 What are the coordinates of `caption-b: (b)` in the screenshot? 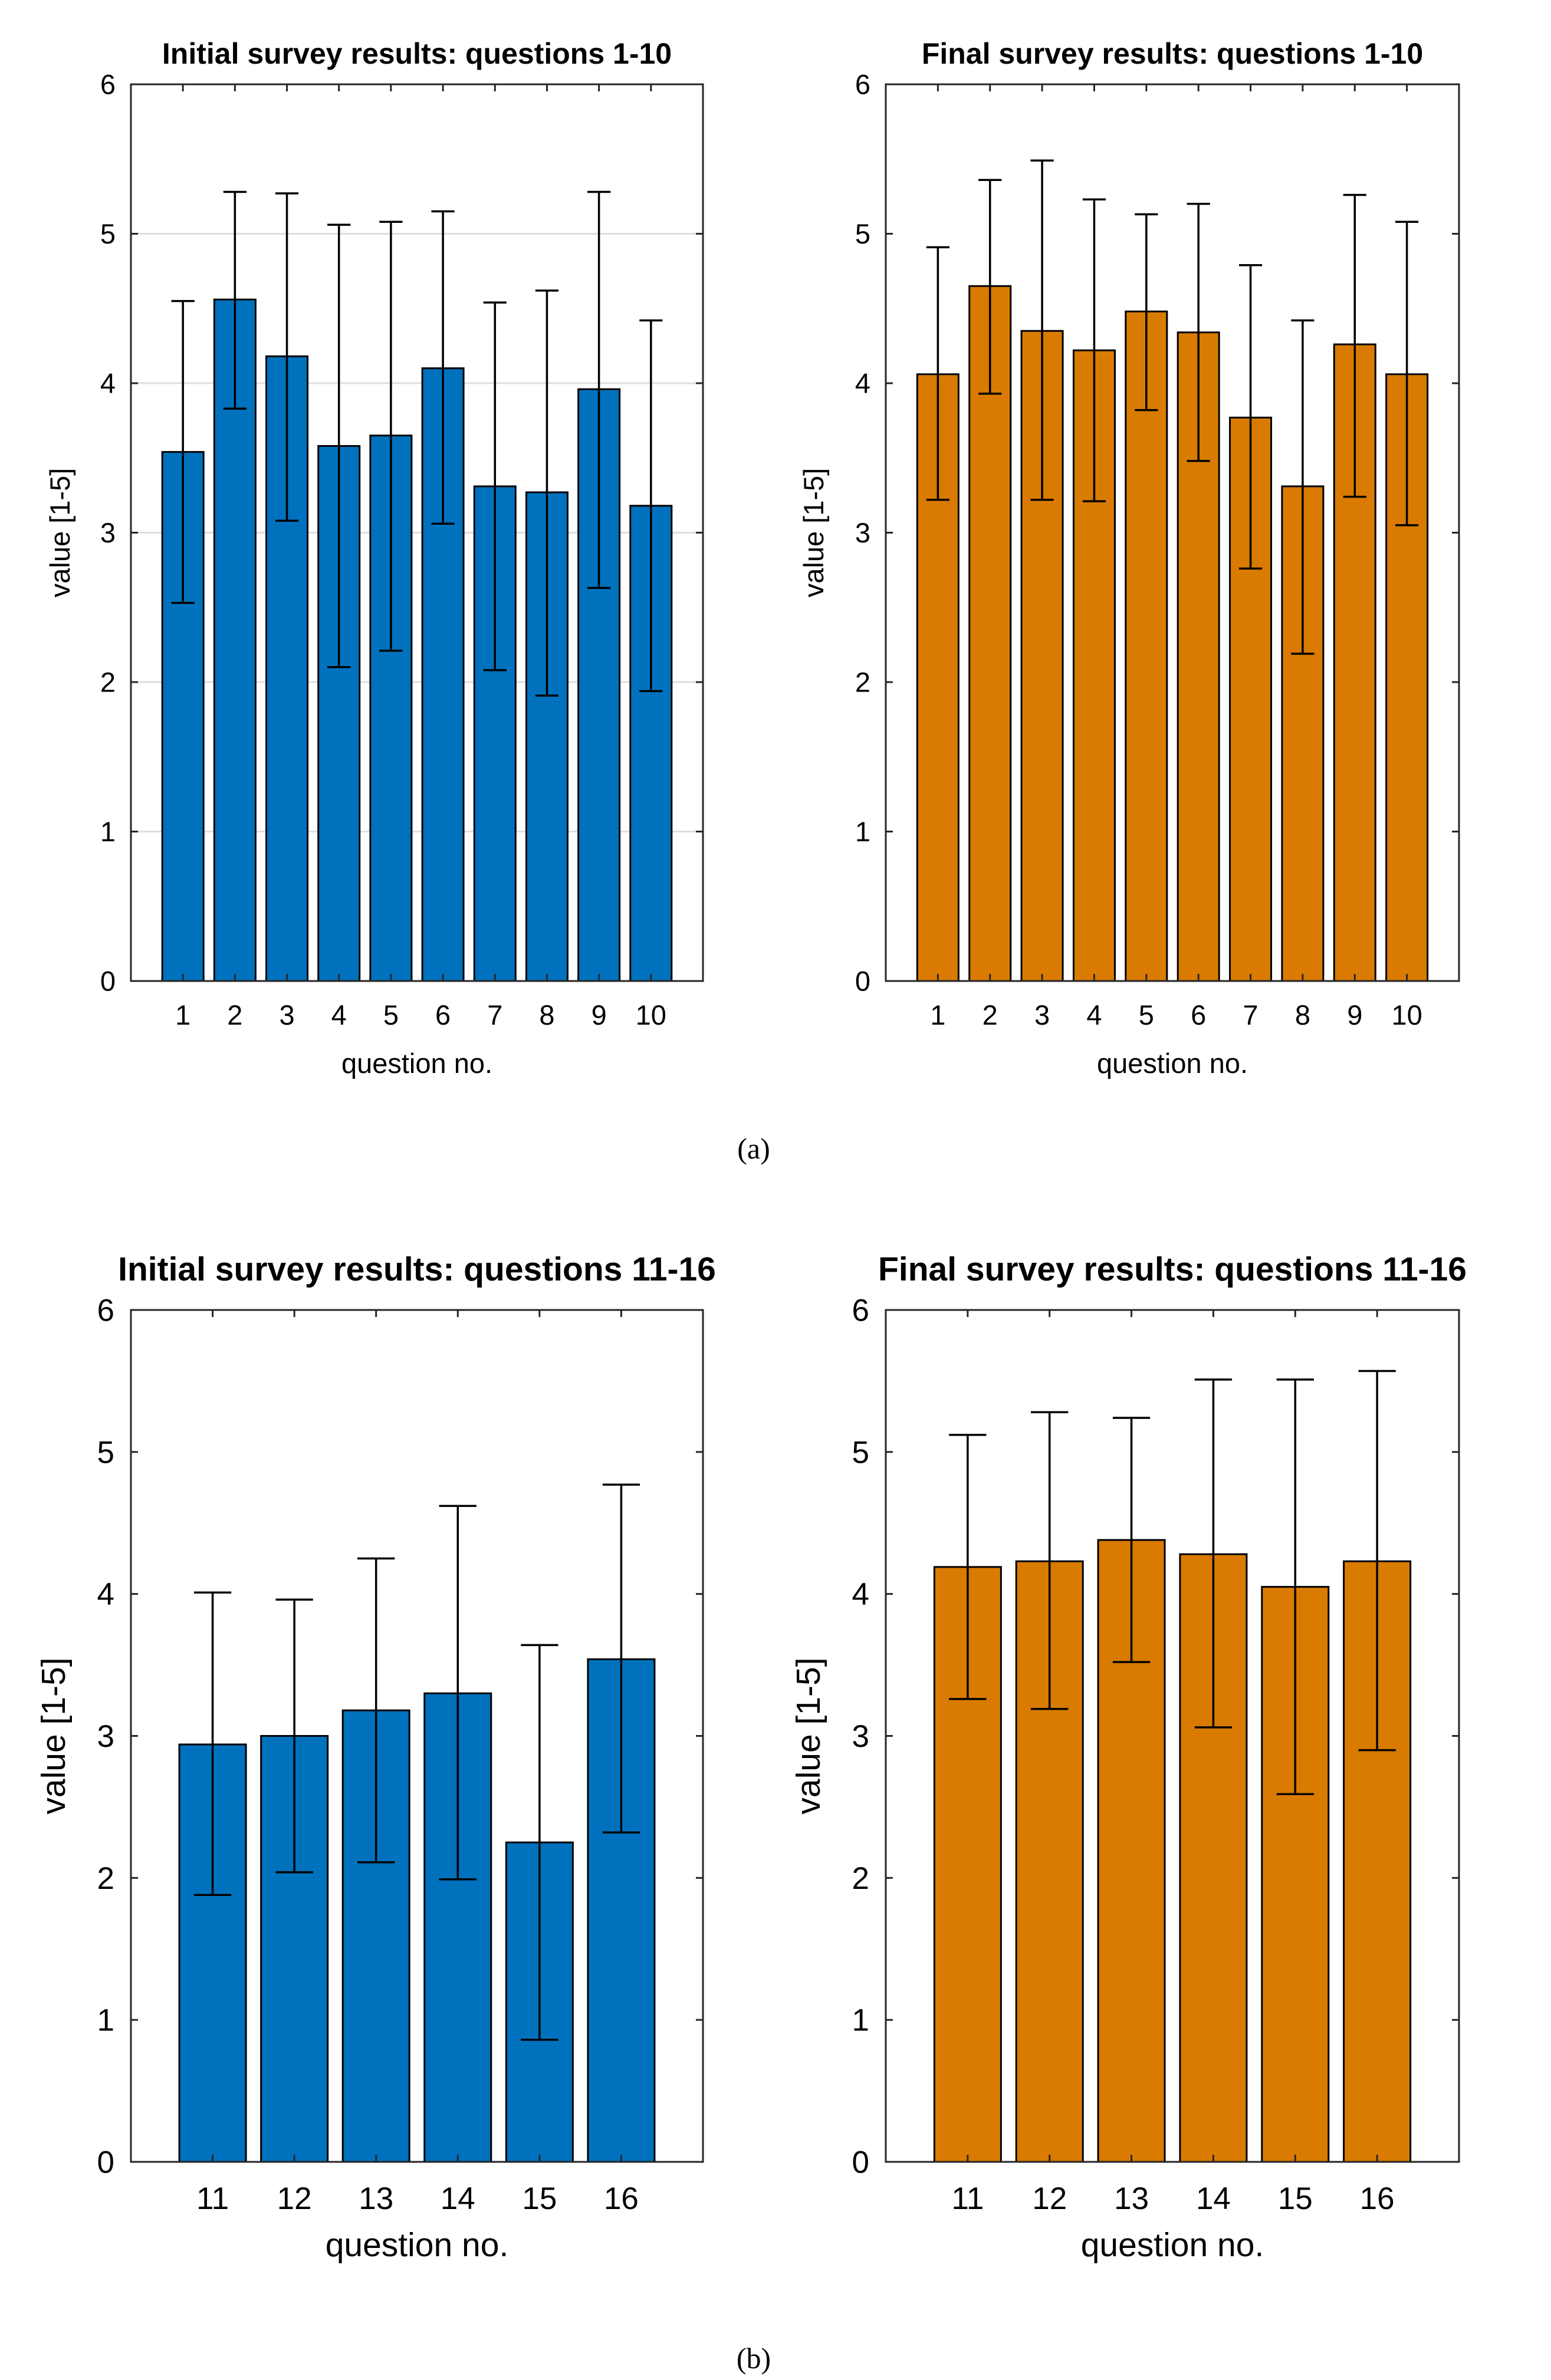 It's located at (754, 2358).